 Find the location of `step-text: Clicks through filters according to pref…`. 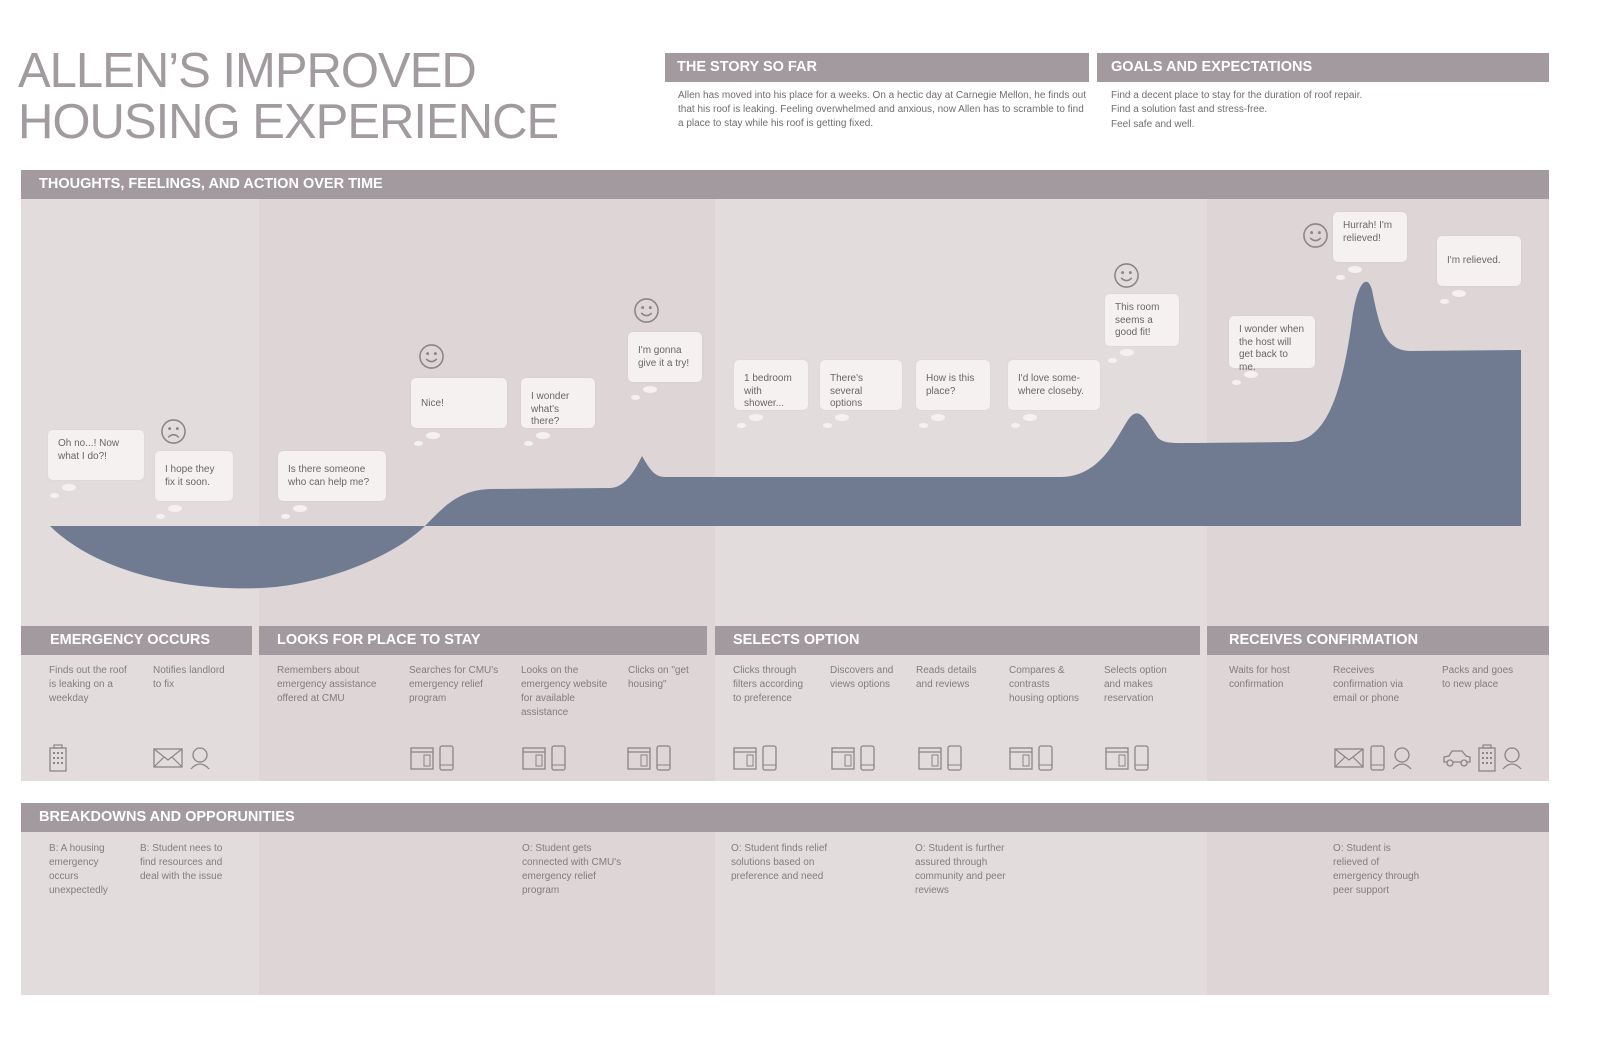

step-text: Clicks through filters according to pref… is located at coordinates (768, 684).